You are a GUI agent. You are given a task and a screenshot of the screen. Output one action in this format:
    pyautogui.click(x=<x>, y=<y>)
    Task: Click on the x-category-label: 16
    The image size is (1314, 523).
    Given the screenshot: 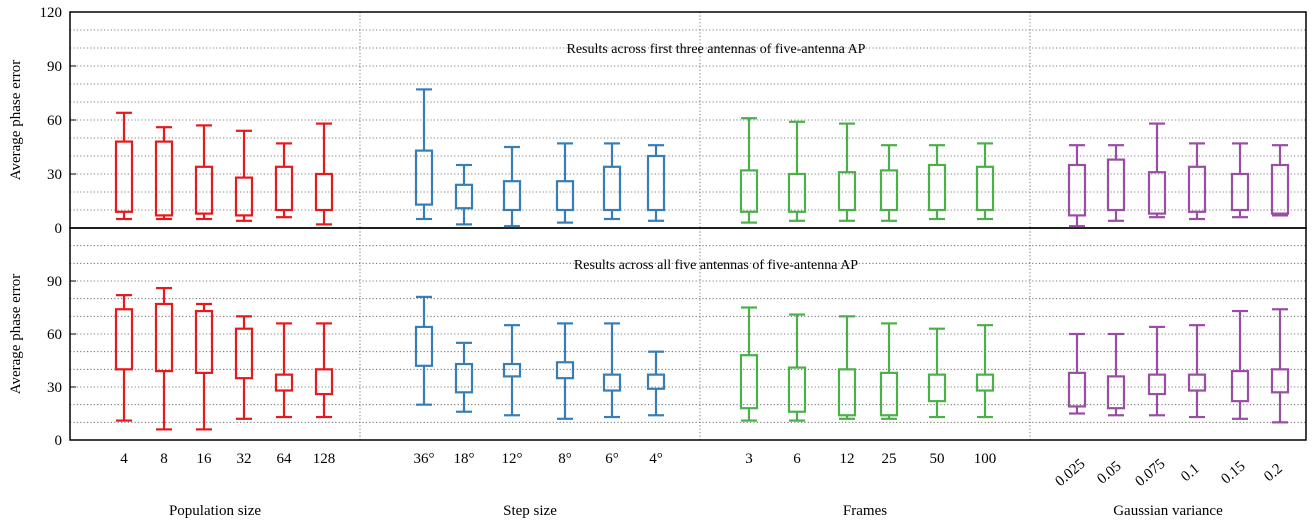 What is the action you would take?
    pyautogui.click(x=205, y=459)
    